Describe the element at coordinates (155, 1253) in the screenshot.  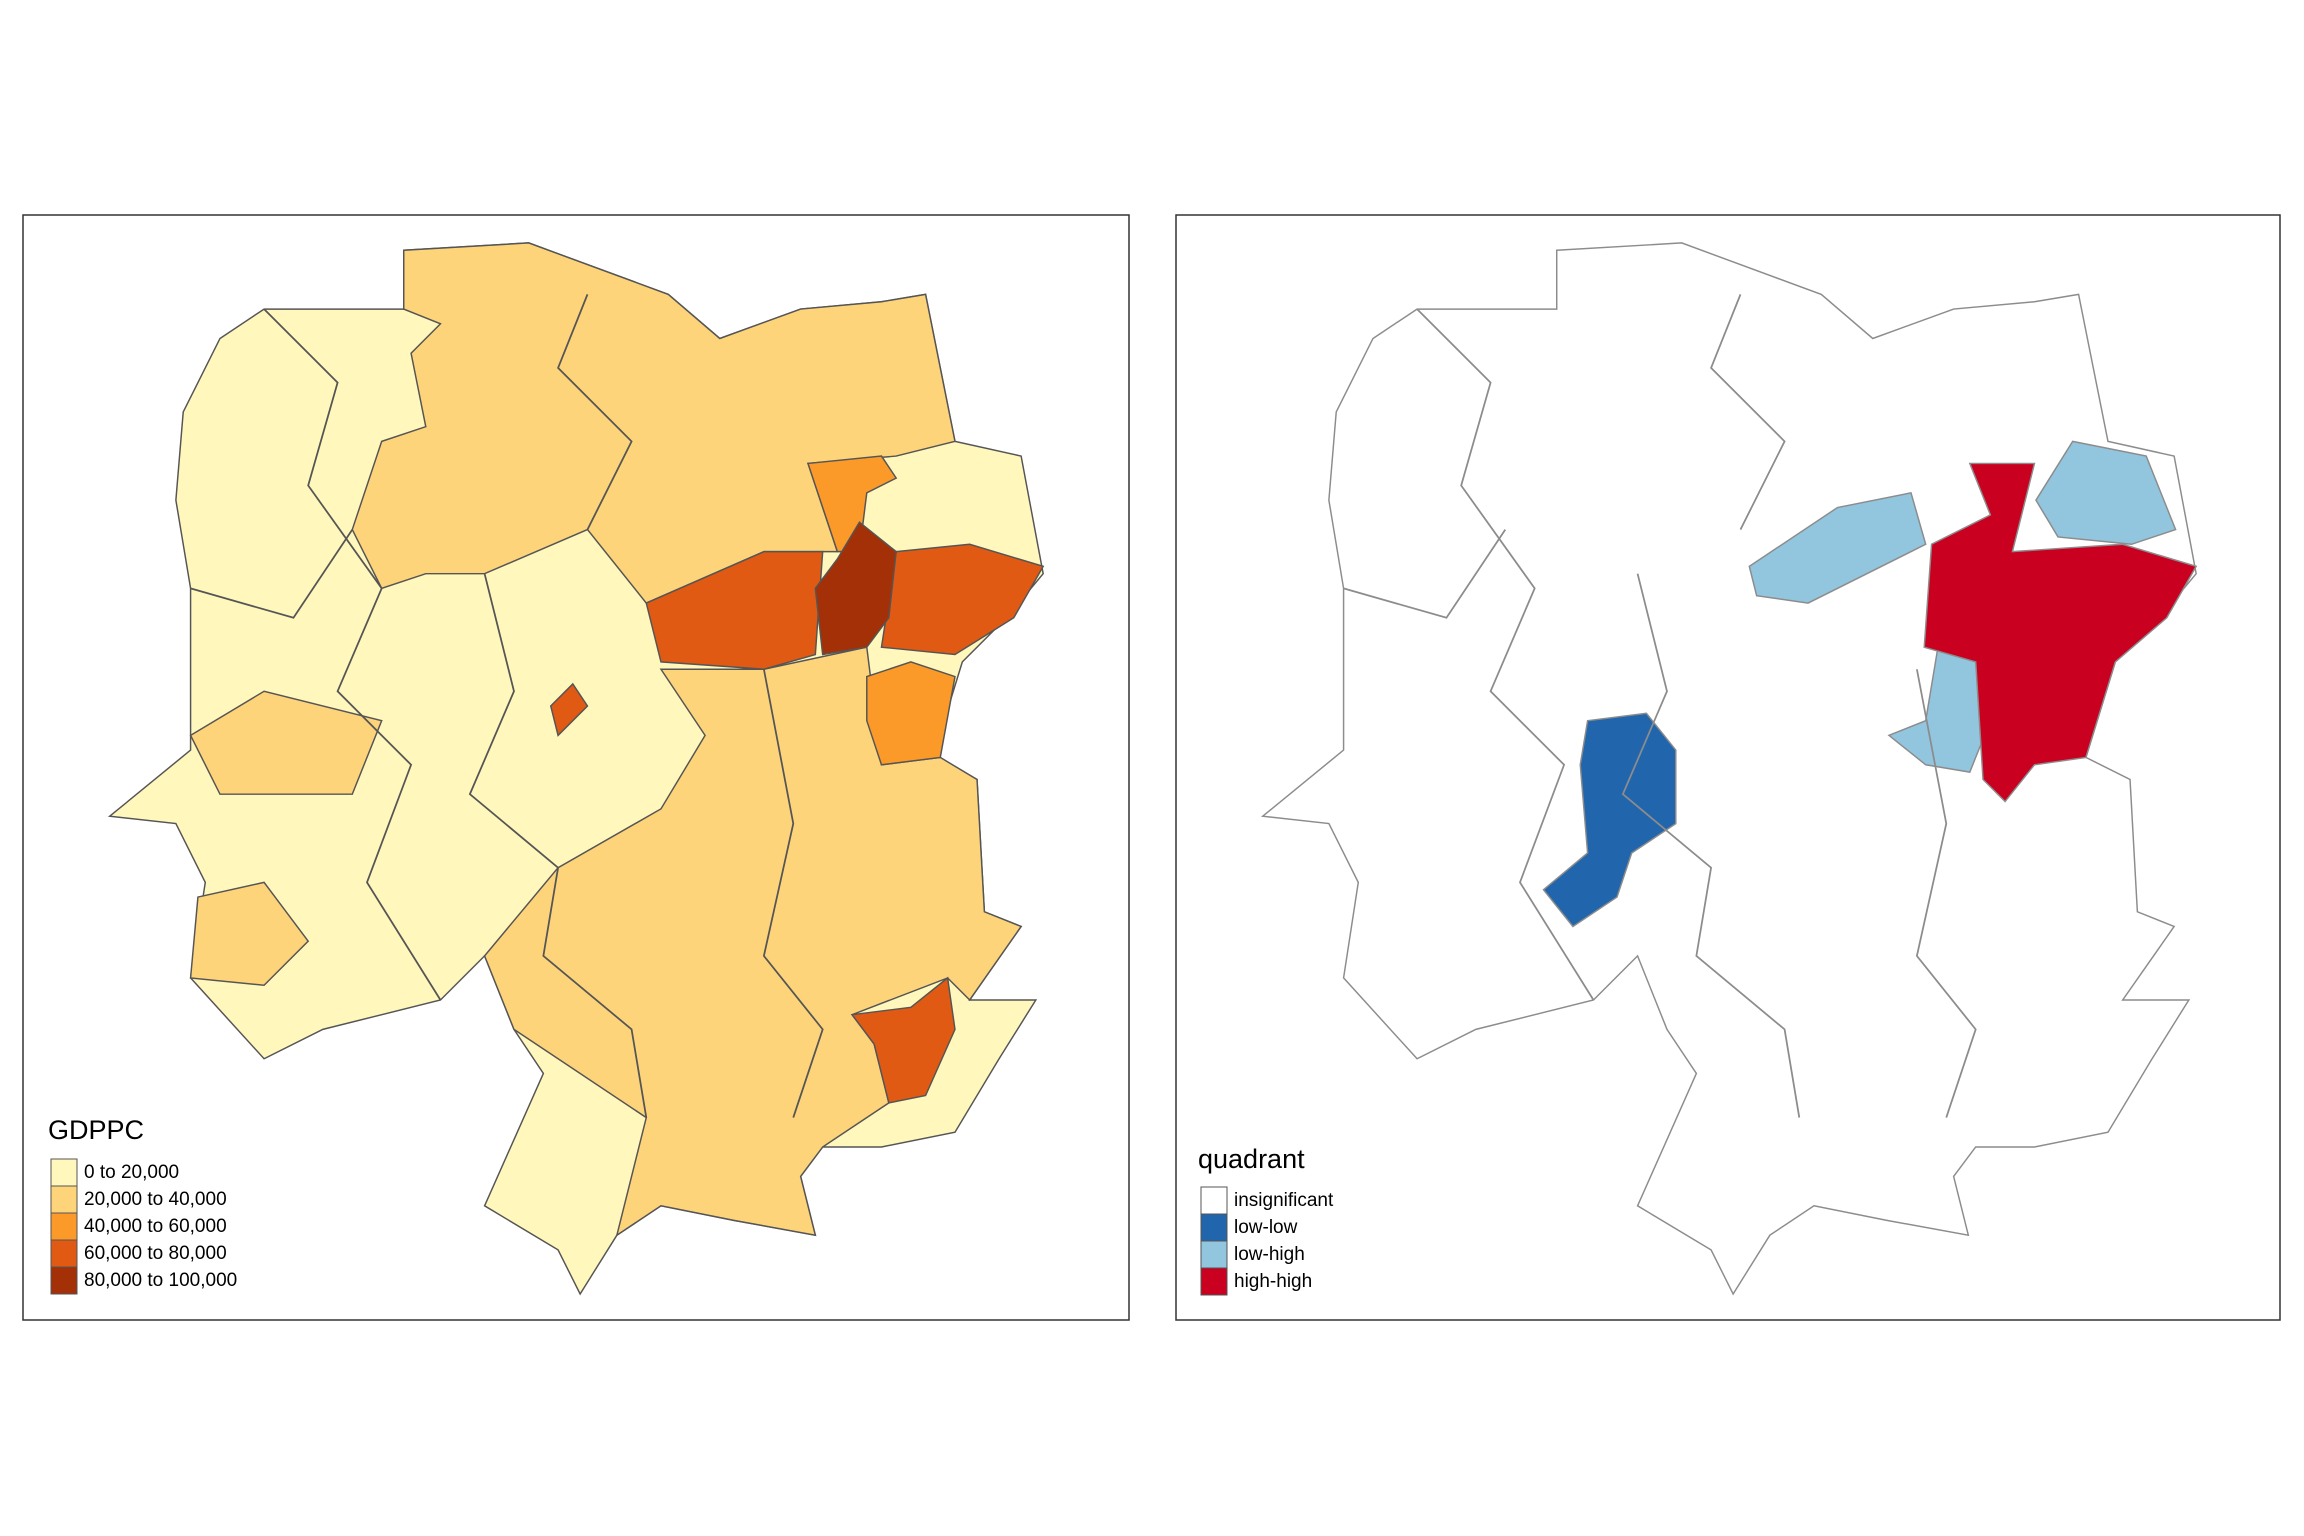
I see `legend-label: 60,000 to 80,000` at that location.